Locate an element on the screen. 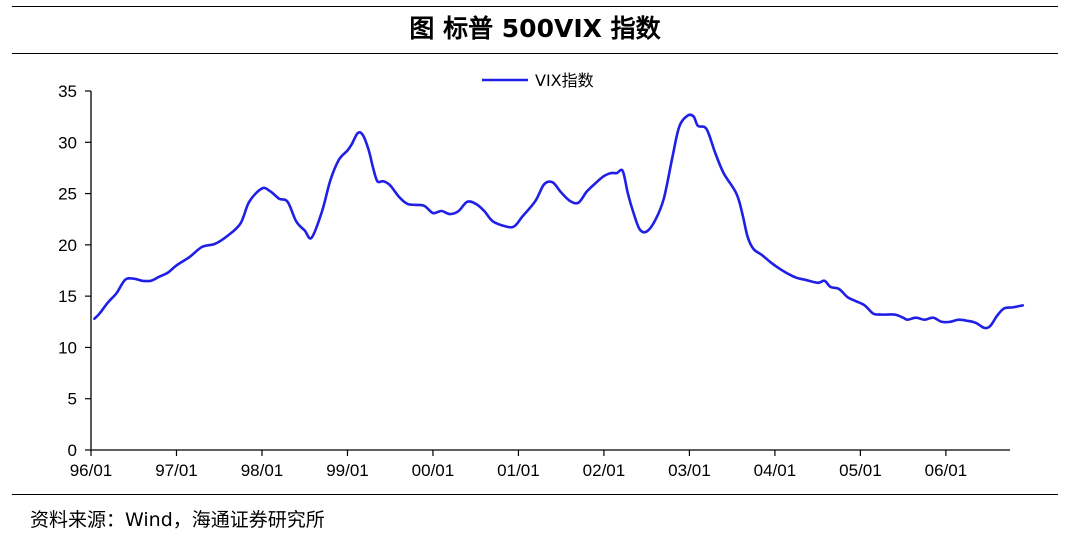 Image resolution: width=1080 pixels, height=542 pixels. title-rule is located at coordinates (535, 53).